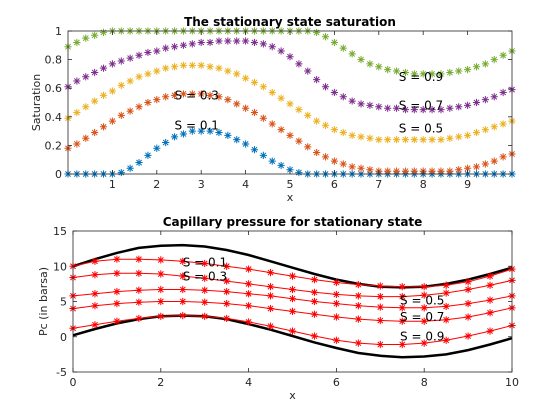 The width and height of the screenshot is (560, 420). Describe the element at coordinates (63, 302) in the screenshot. I see `y-tick-label: 5` at that location.